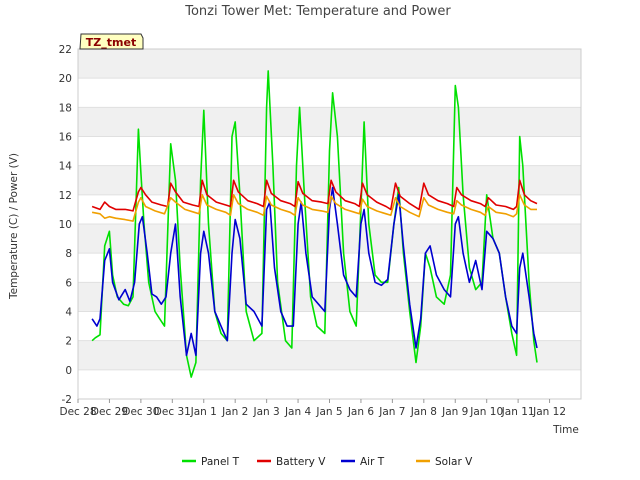 The width and height of the screenshot is (640, 480). Describe the element at coordinates (220, 462) in the screenshot. I see `legend-label: Panel T` at that location.